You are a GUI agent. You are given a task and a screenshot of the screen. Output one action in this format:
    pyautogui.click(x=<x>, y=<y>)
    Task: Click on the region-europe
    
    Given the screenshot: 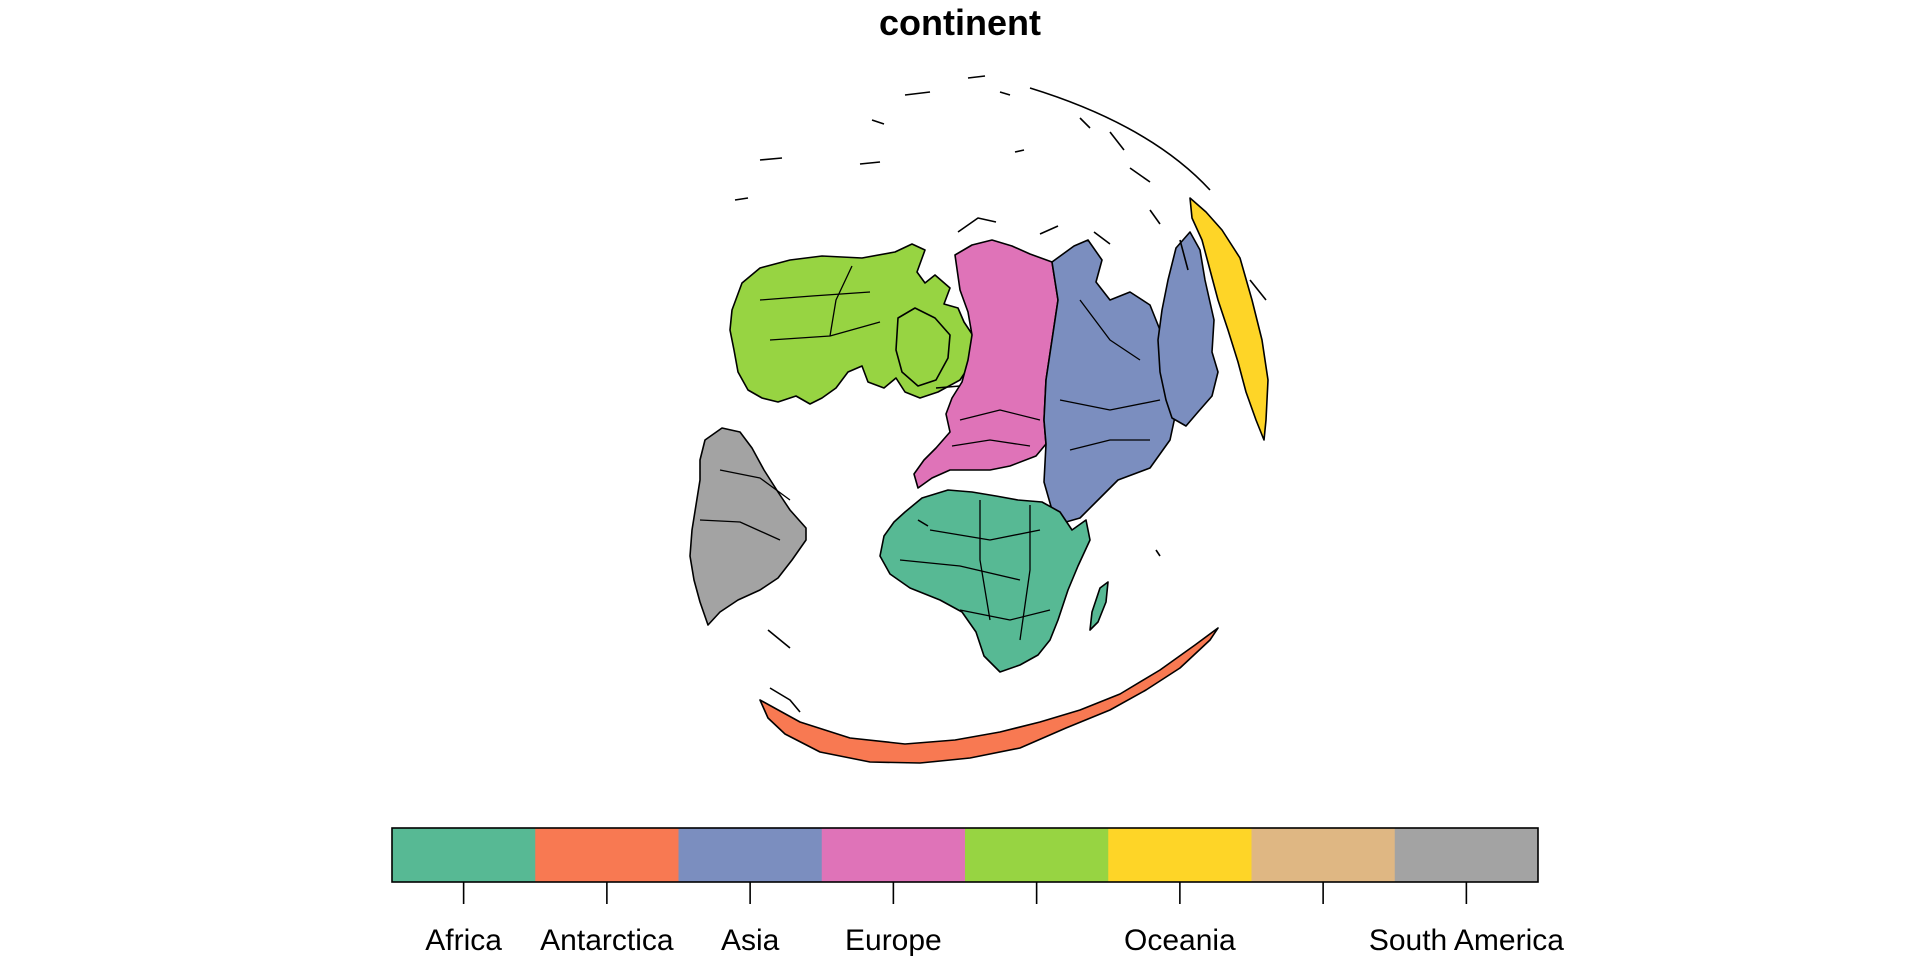 What is the action you would take?
    pyautogui.click(x=986, y=364)
    